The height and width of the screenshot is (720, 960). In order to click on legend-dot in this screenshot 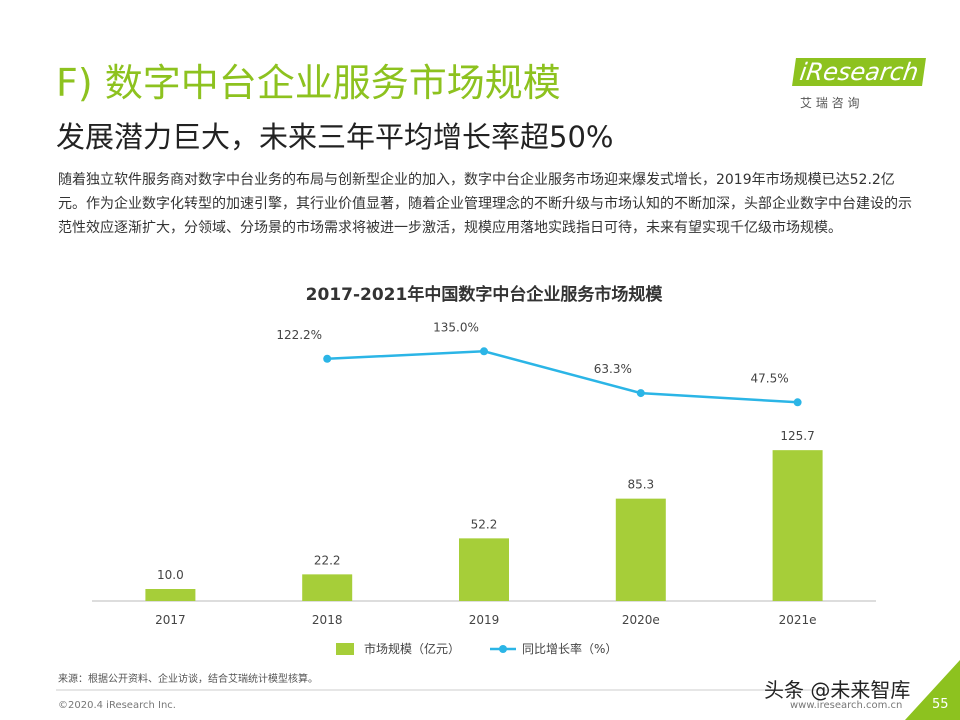, I will do `click(503, 649)`.